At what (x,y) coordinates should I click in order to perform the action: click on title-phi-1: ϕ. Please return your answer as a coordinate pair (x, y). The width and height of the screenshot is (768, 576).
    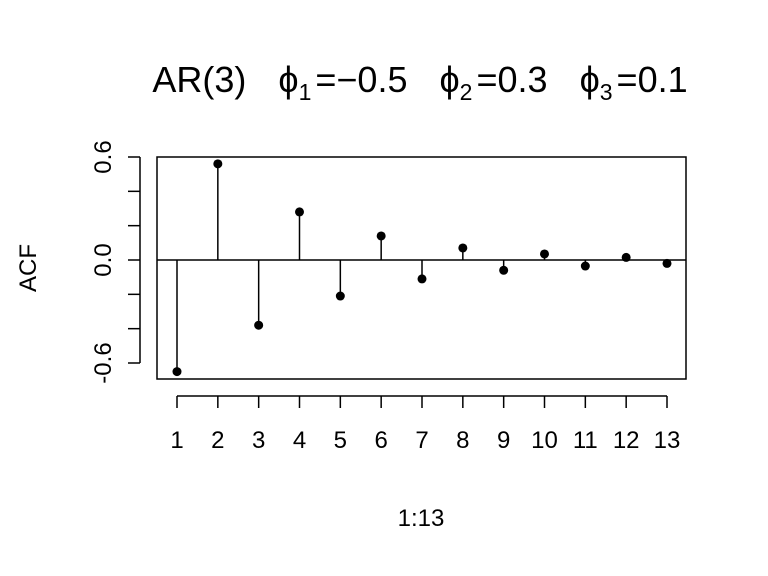
    Looking at the image, I should click on (288, 79).